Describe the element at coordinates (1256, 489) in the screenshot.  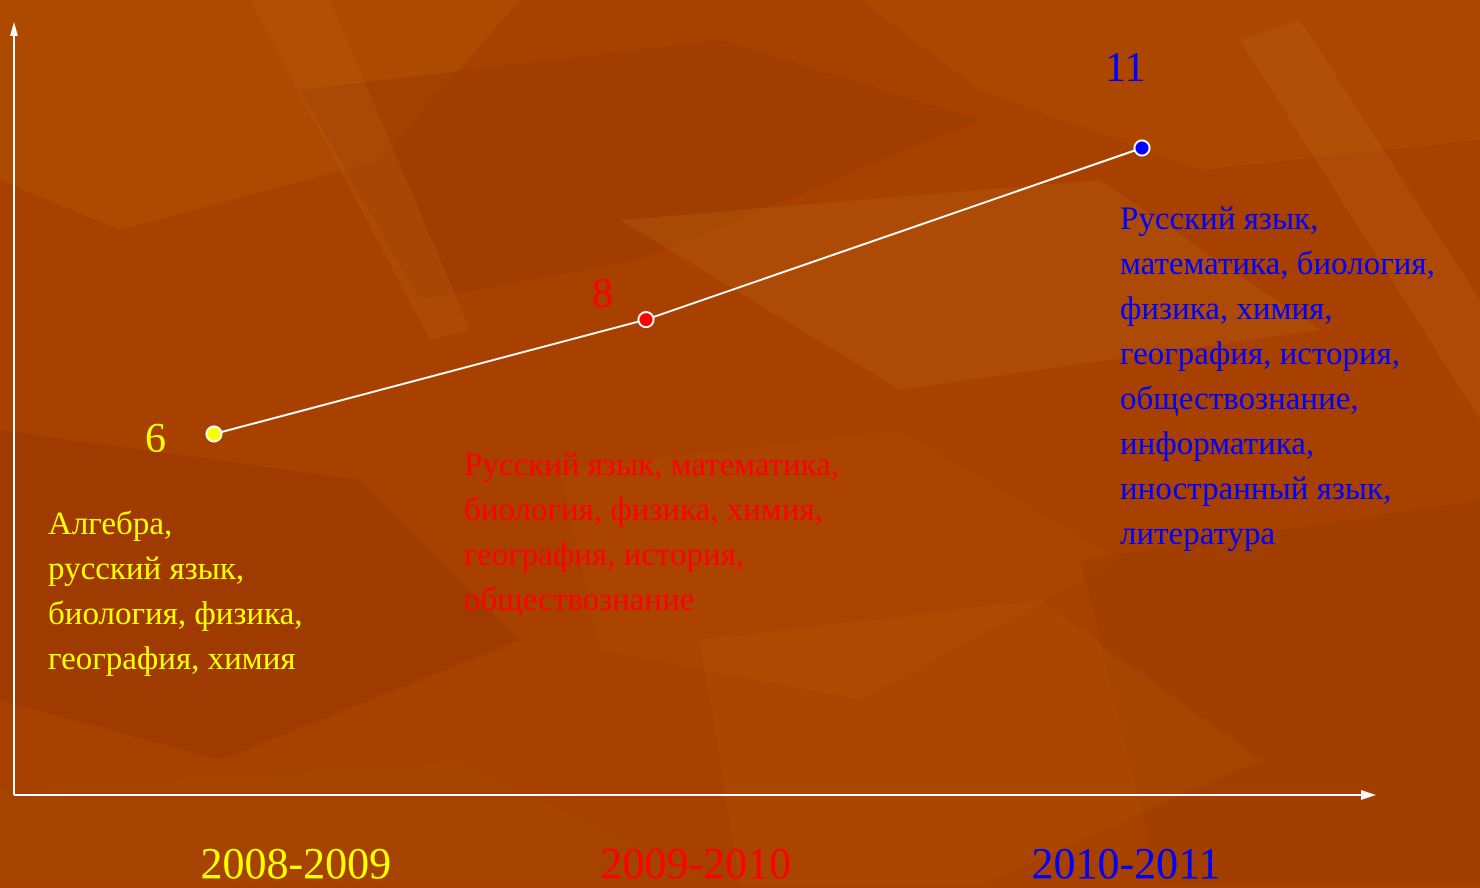
I see `subject-line: иностранный язык,` at that location.